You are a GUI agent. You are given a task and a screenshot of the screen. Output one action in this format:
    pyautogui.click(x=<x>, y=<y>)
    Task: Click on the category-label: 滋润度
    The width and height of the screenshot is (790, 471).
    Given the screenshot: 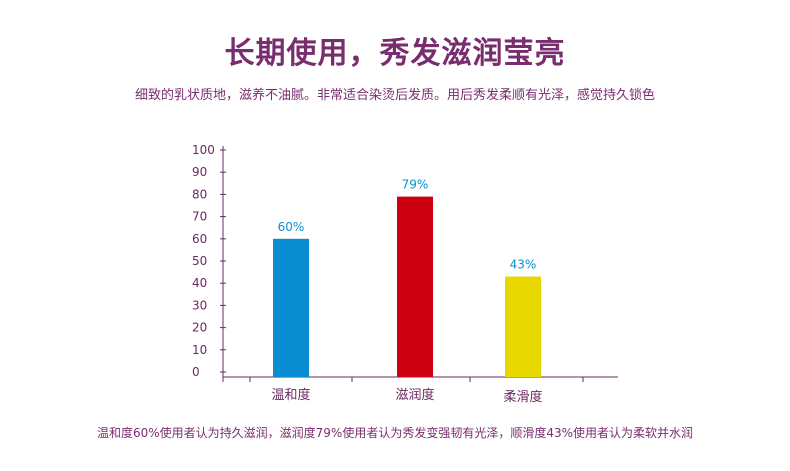 What is the action you would take?
    pyautogui.click(x=414, y=395)
    